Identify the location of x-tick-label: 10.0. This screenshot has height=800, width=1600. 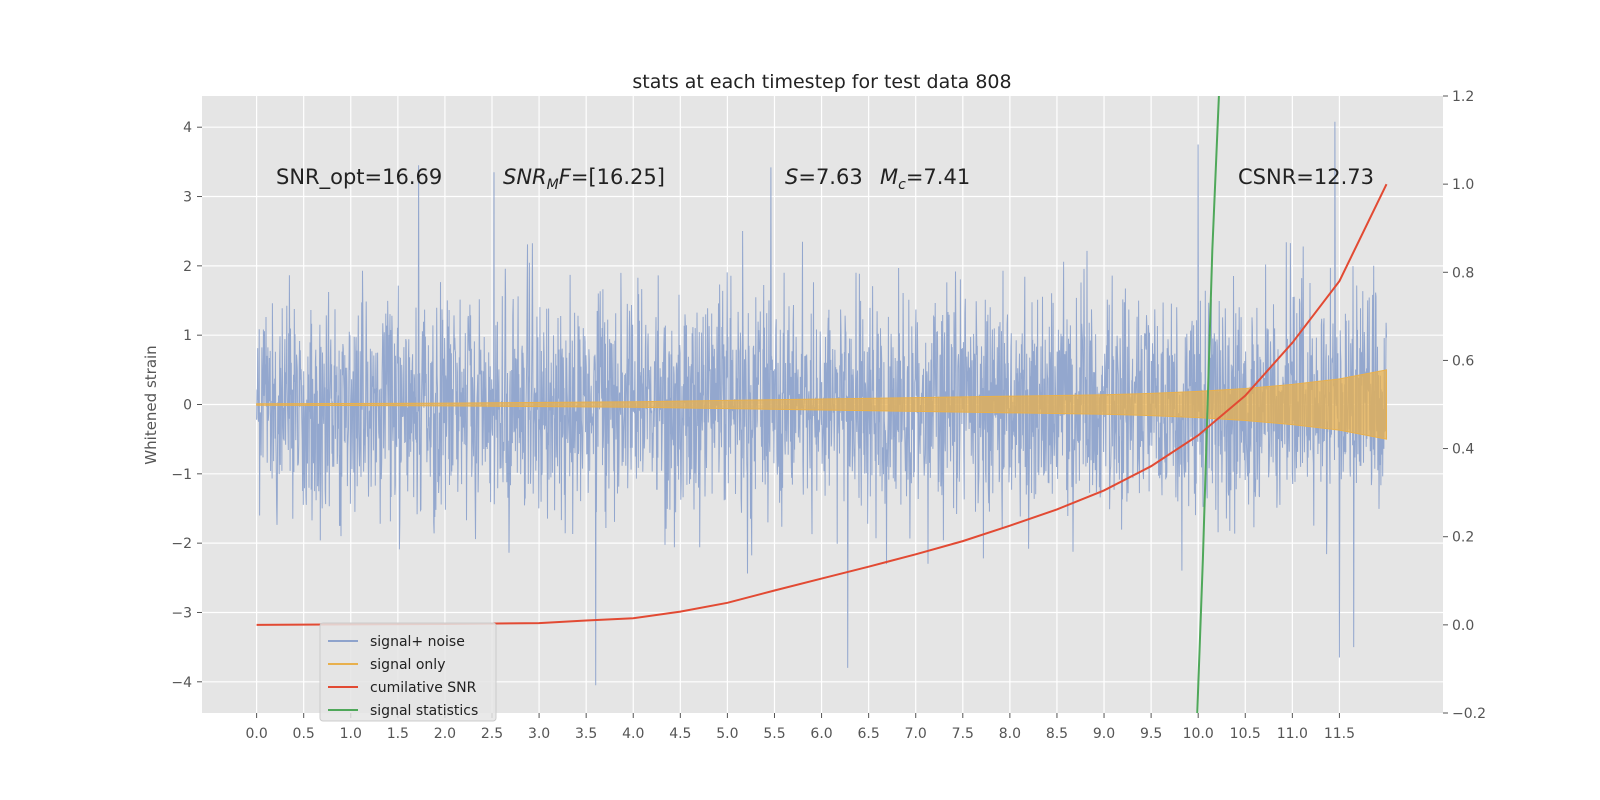
(1198, 734).